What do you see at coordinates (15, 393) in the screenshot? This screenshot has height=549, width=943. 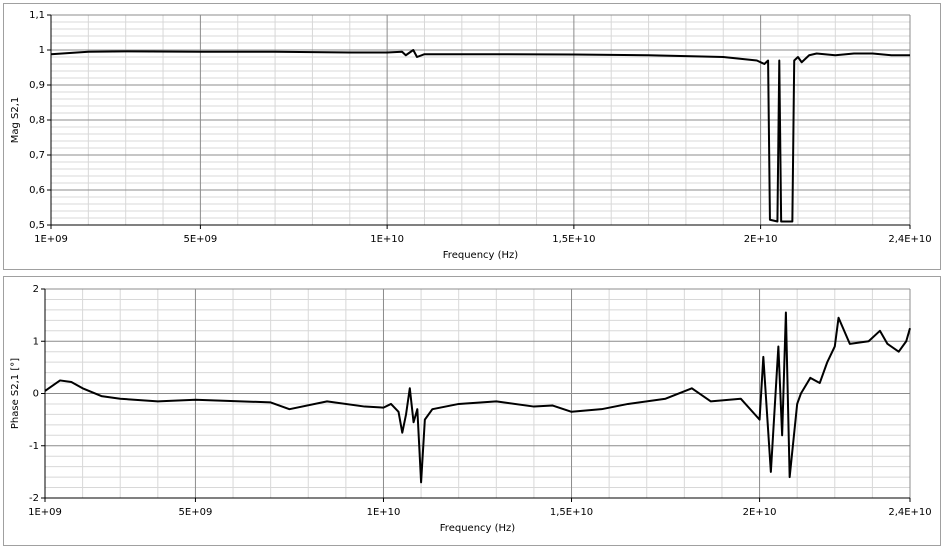 I see `y-axis-label: Phase S2,1 [°]` at bounding box center [15, 393].